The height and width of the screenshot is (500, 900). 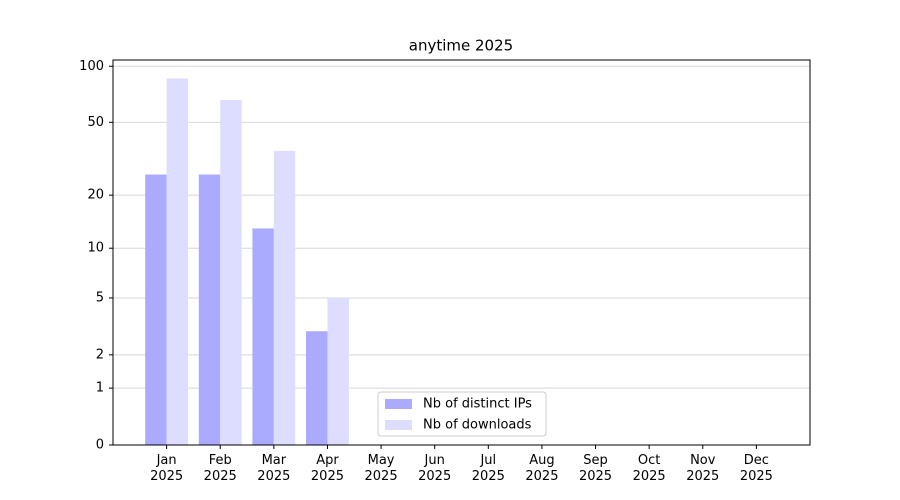 I want to click on x-tick-label: Jan 2025, so click(x=167, y=468).